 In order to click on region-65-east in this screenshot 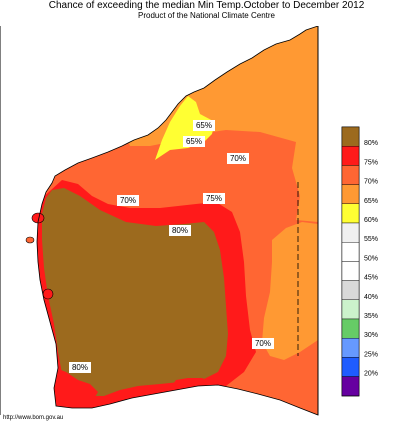, I will do `click(290, 291)`.